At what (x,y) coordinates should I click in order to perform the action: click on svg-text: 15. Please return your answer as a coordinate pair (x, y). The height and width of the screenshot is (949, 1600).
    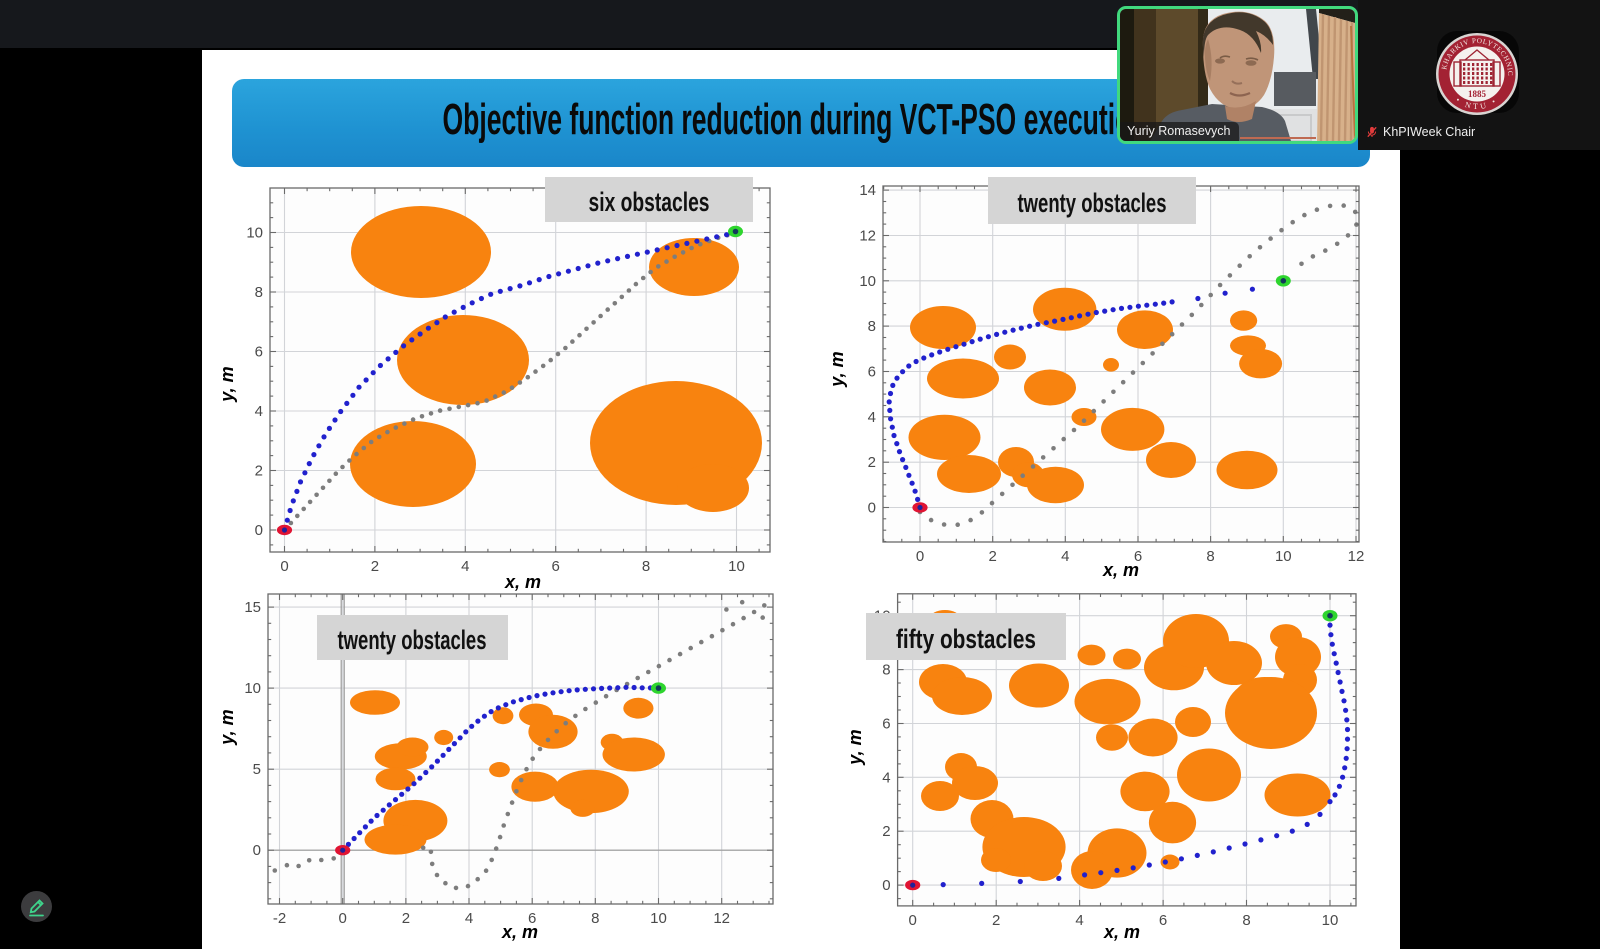
    Looking at the image, I should click on (252, 607).